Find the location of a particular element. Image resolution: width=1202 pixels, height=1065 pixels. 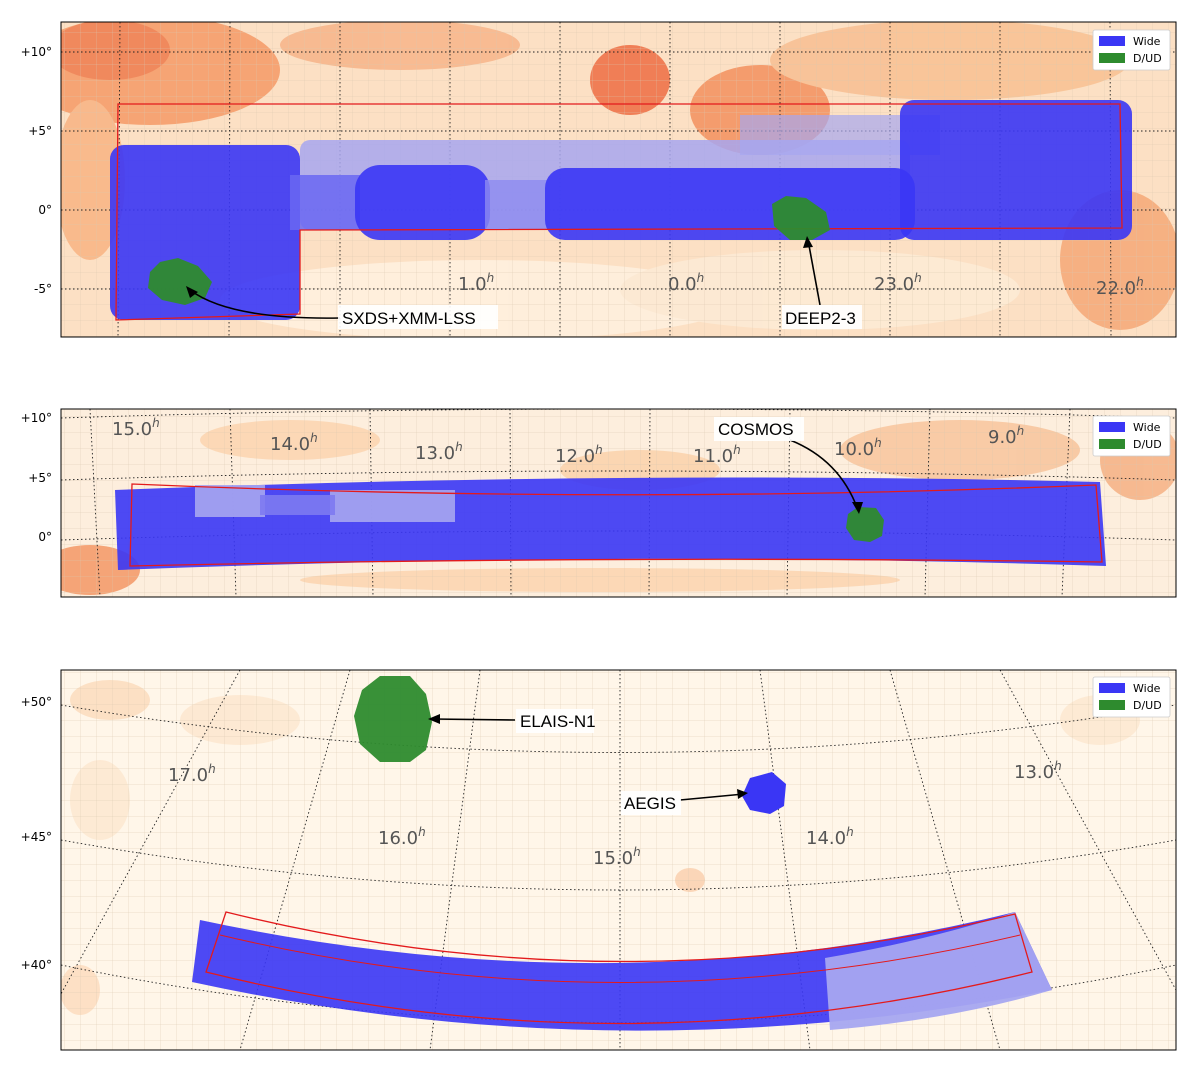

svg-text: 17.0h is located at coordinates (192, 774).